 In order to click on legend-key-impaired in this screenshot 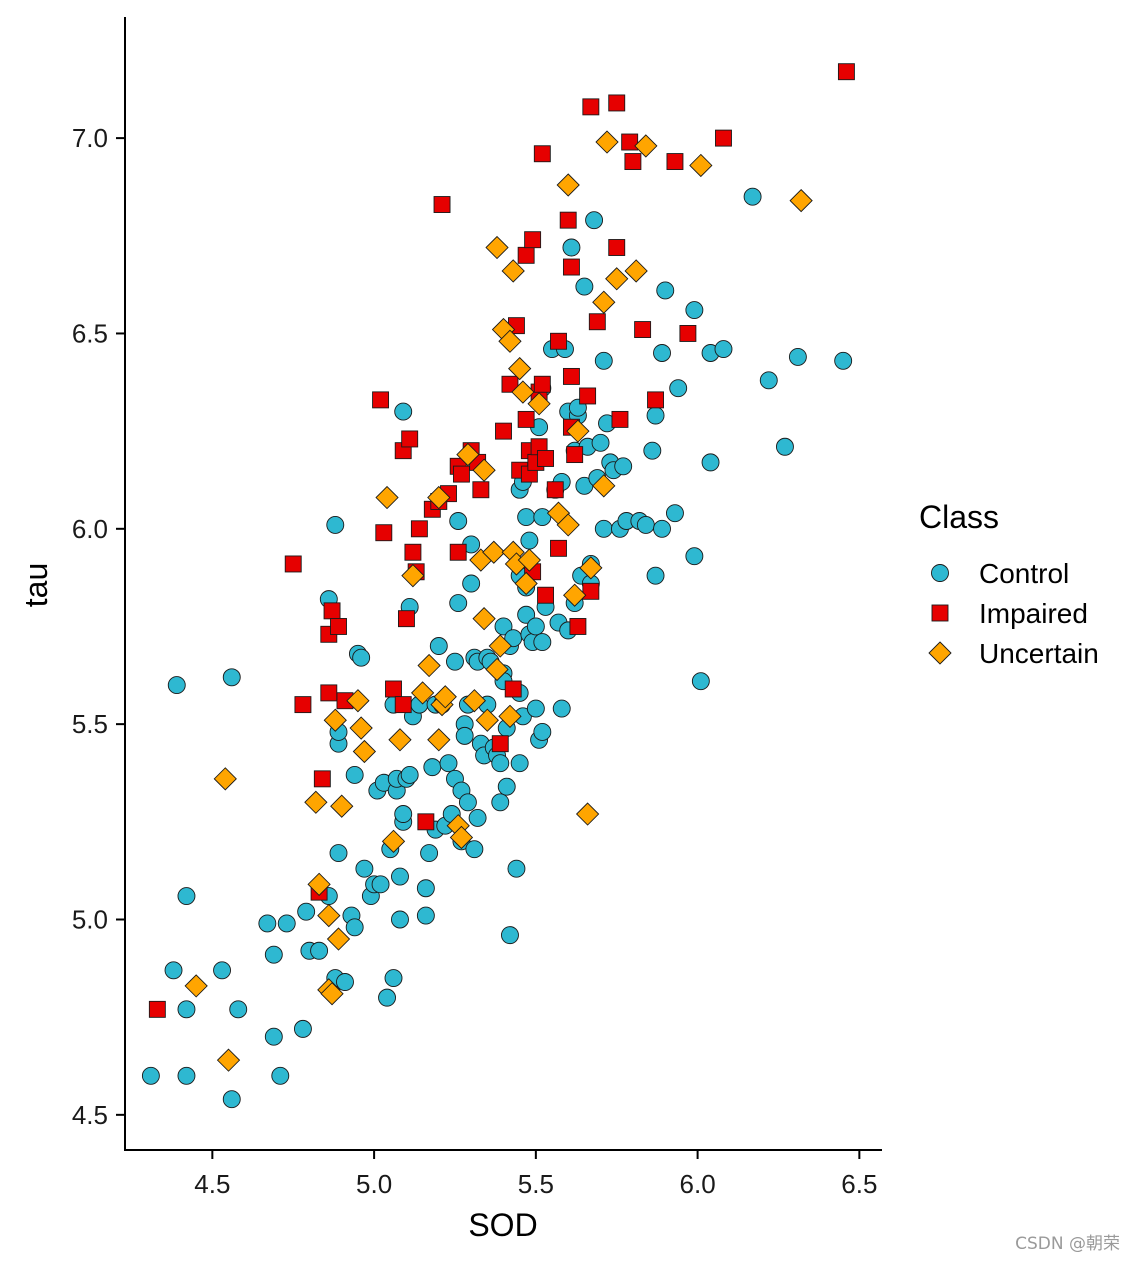, I will do `click(940, 613)`.